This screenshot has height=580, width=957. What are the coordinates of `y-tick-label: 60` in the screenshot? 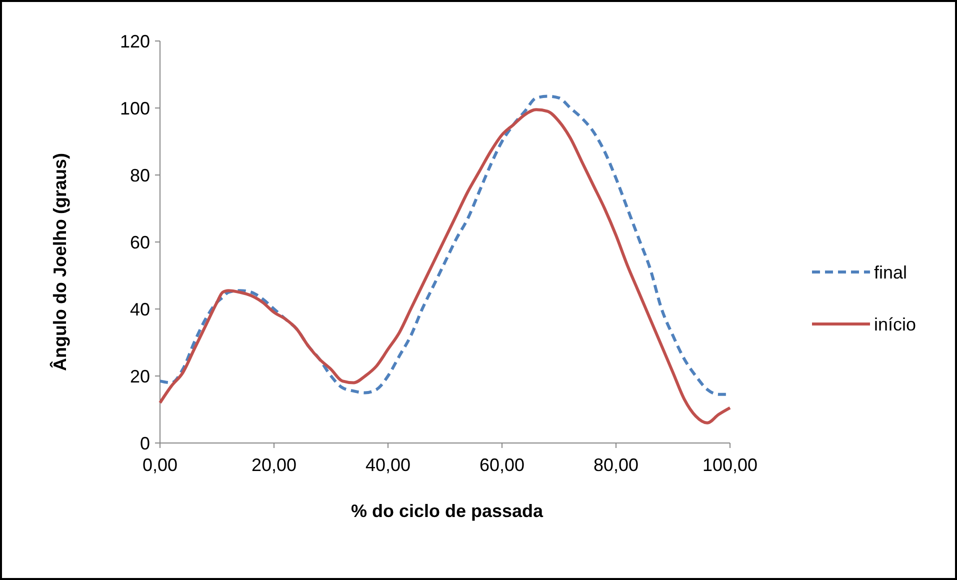 It's located at (140, 242).